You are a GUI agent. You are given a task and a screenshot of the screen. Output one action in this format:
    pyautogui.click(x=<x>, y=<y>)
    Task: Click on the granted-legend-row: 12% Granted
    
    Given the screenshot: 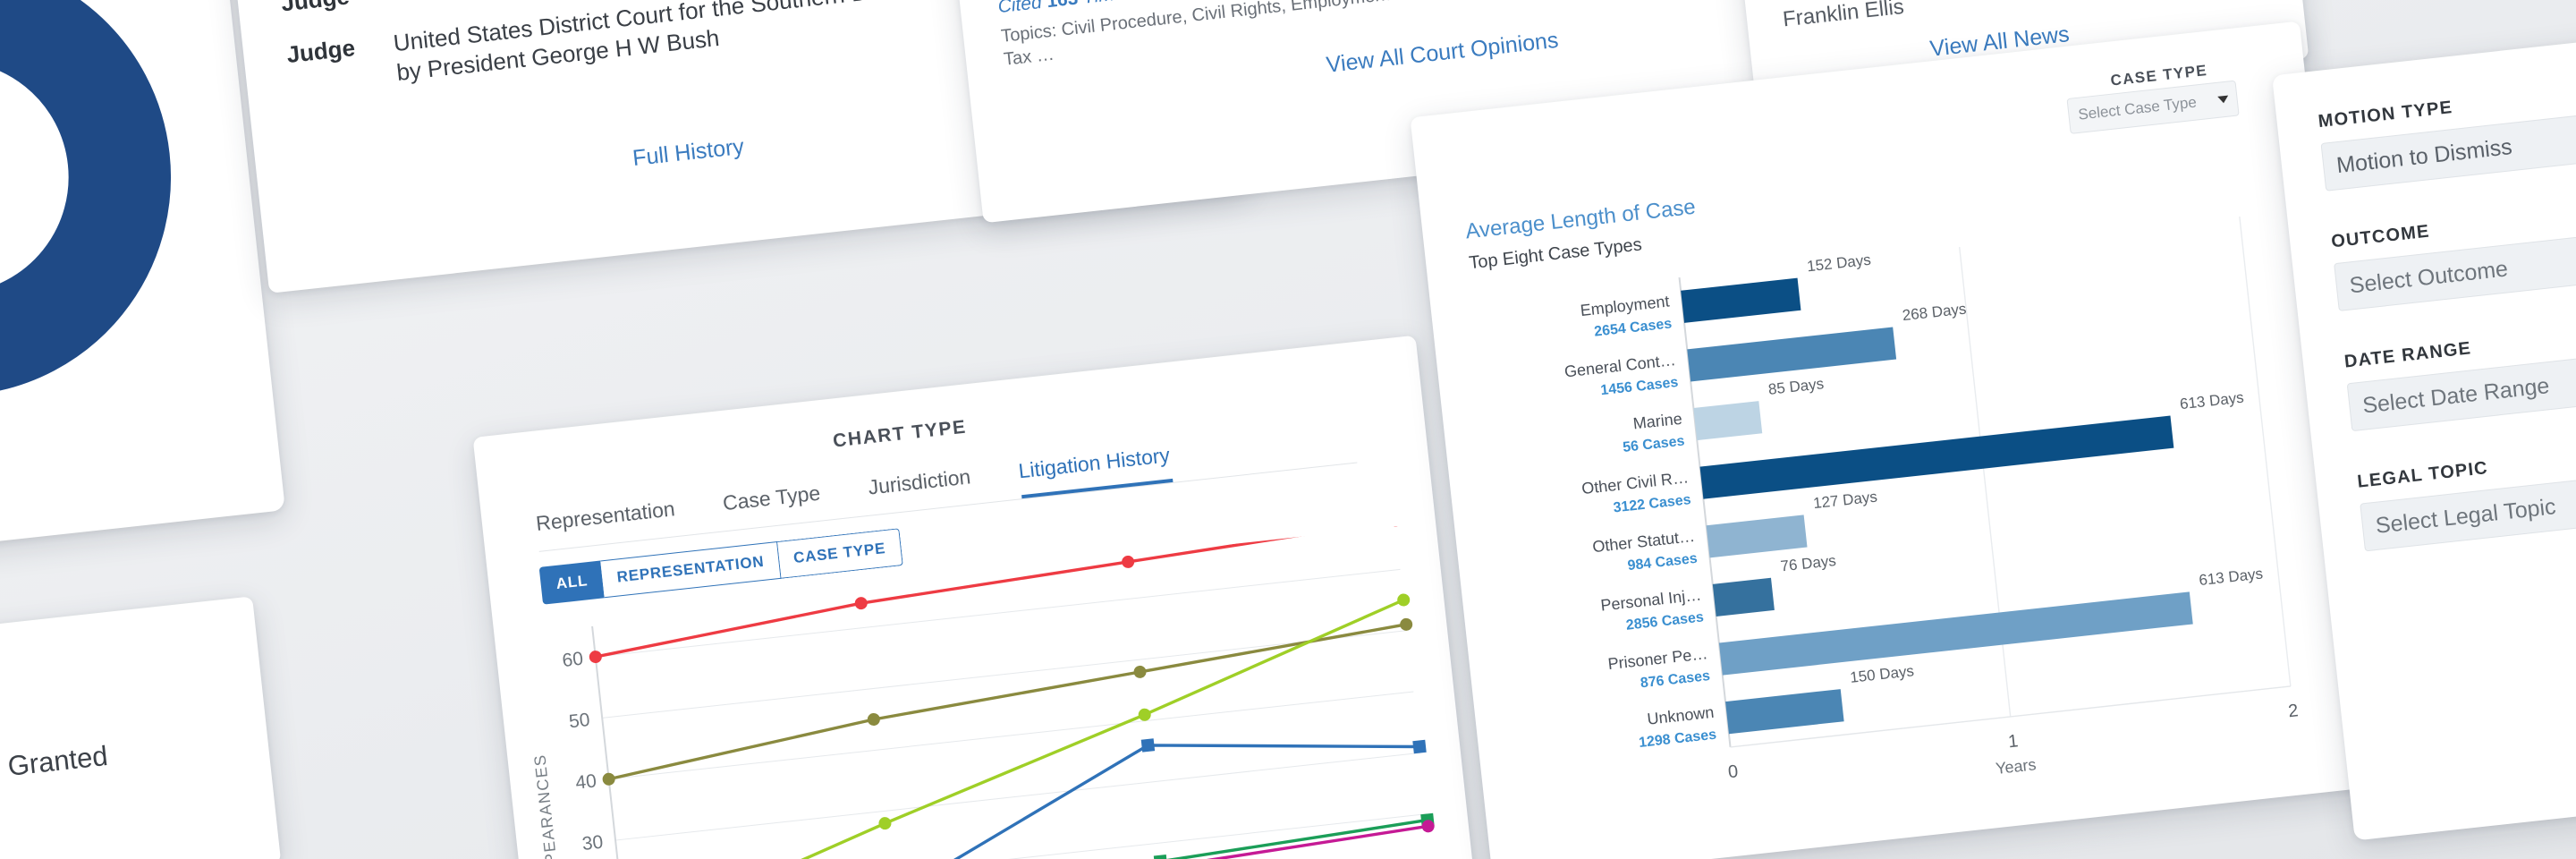 What is the action you would take?
    pyautogui.click(x=54, y=765)
    